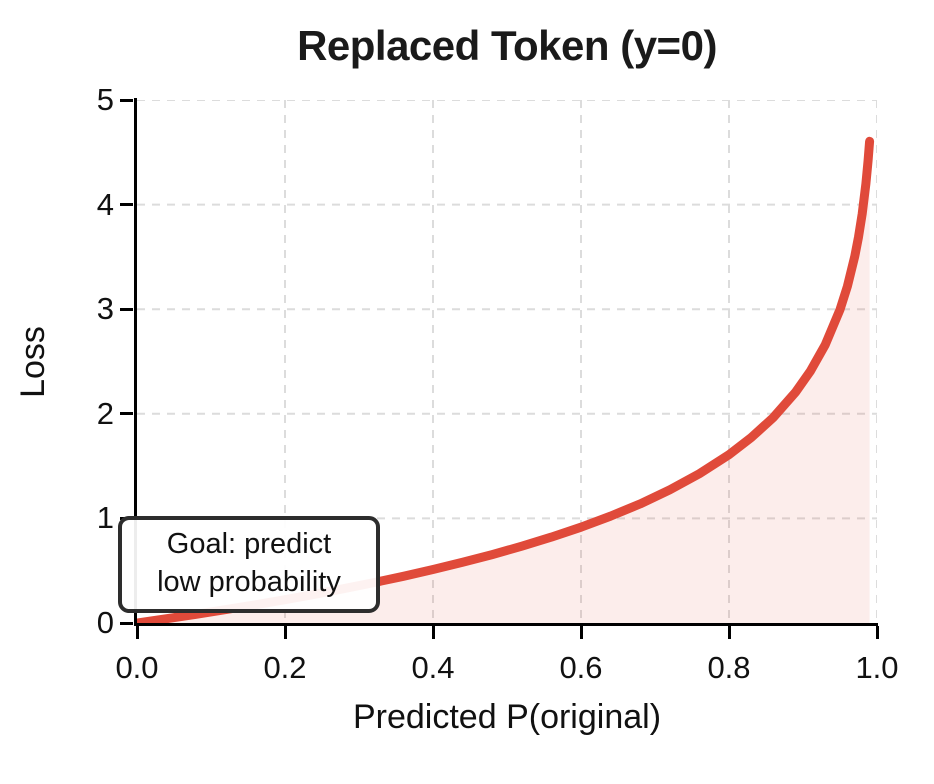 The width and height of the screenshot is (934, 784). What do you see at coordinates (33, 362) in the screenshot?
I see `y-axis-label: Loss` at bounding box center [33, 362].